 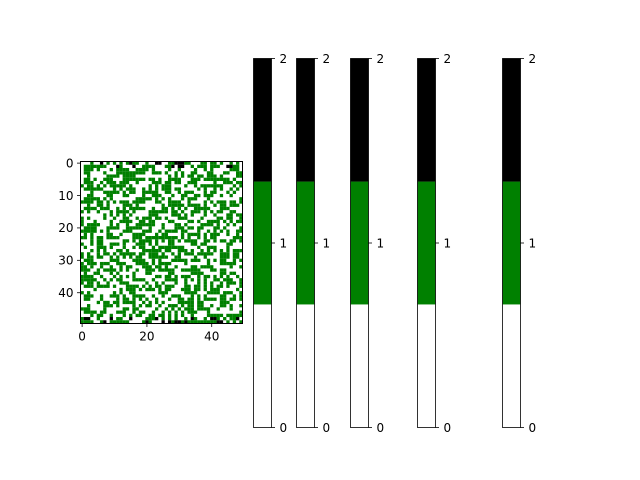 I want to click on colorbar-tick-label: 1, so click(x=327, y=243).